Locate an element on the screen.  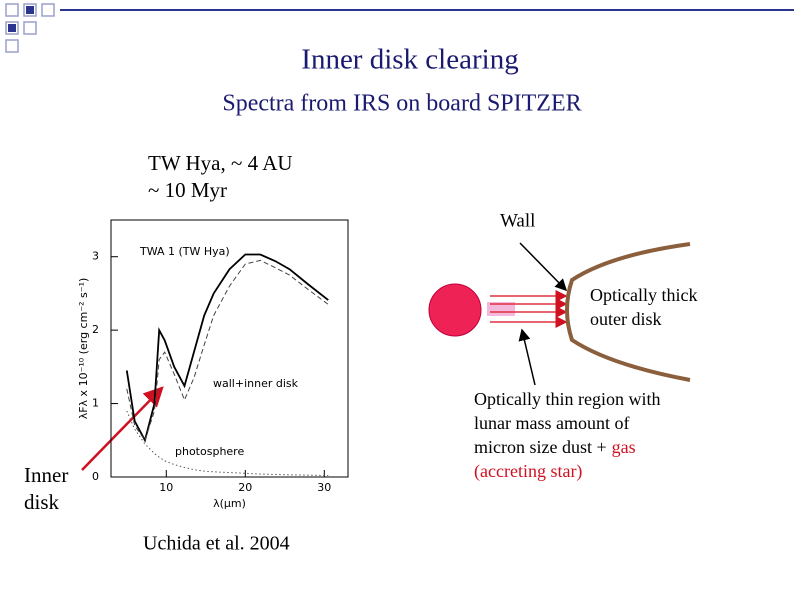
wall-arrow is located at coordinates (543, 267).